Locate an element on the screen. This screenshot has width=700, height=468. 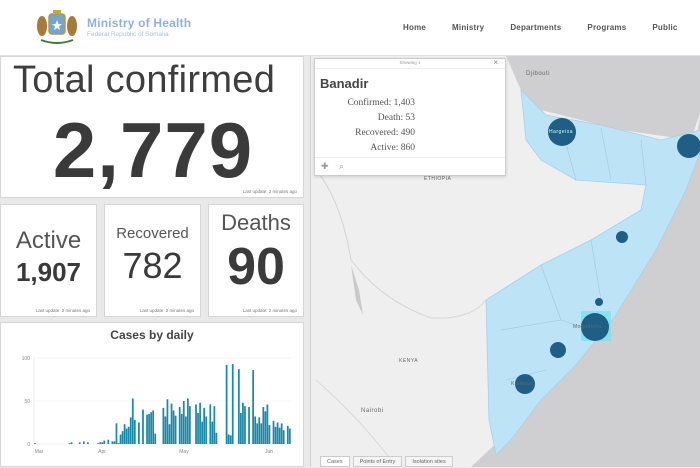
popup-showing-count: Showing 1 is located at coordinates (410, 62).